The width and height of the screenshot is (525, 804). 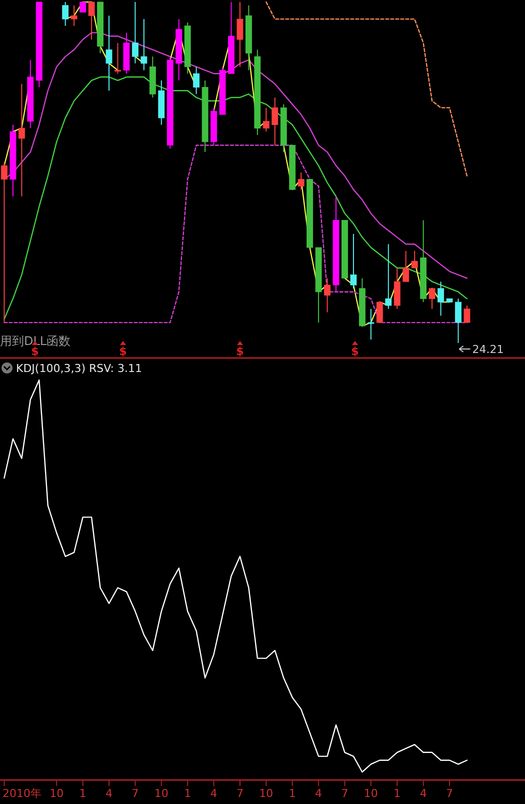 I want to click on x-tick-label: 2010年, so click(x=22, y=793).